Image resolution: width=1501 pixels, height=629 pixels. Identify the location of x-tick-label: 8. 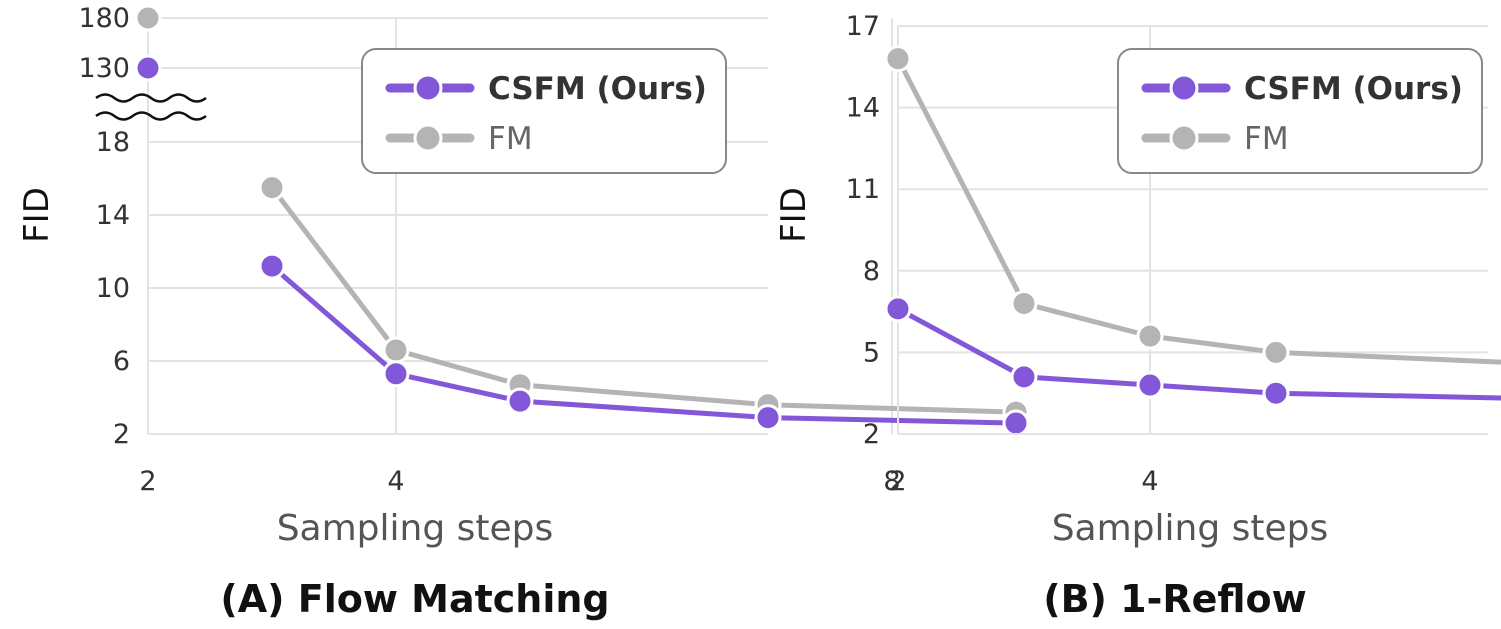
(891, 481).